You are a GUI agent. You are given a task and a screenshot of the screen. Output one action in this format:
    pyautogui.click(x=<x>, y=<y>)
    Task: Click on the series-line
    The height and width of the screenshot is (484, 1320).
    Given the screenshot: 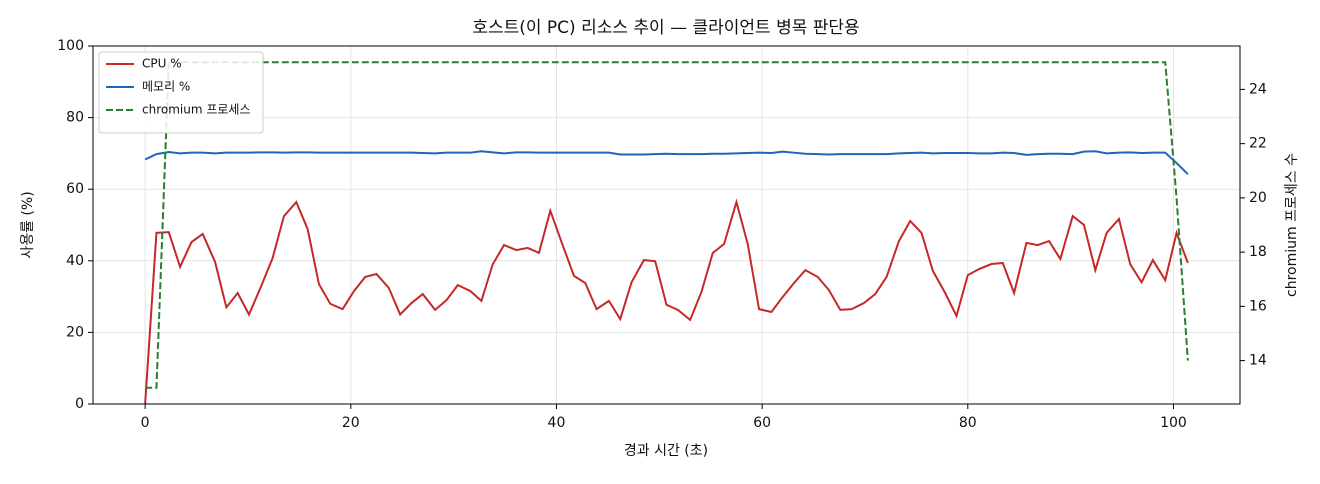 What is the action you would take?
    pyautogui.click(x=666, y=162)
    